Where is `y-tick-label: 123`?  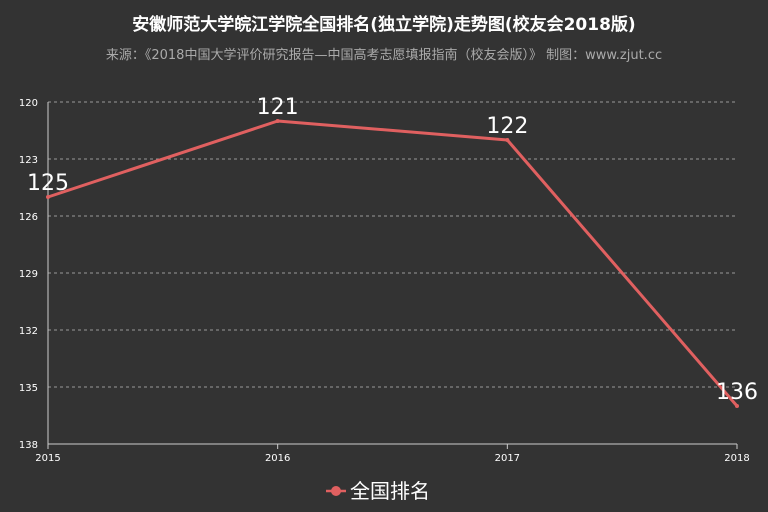 y-tick-label: 123 is located at coordinates (28, 160).